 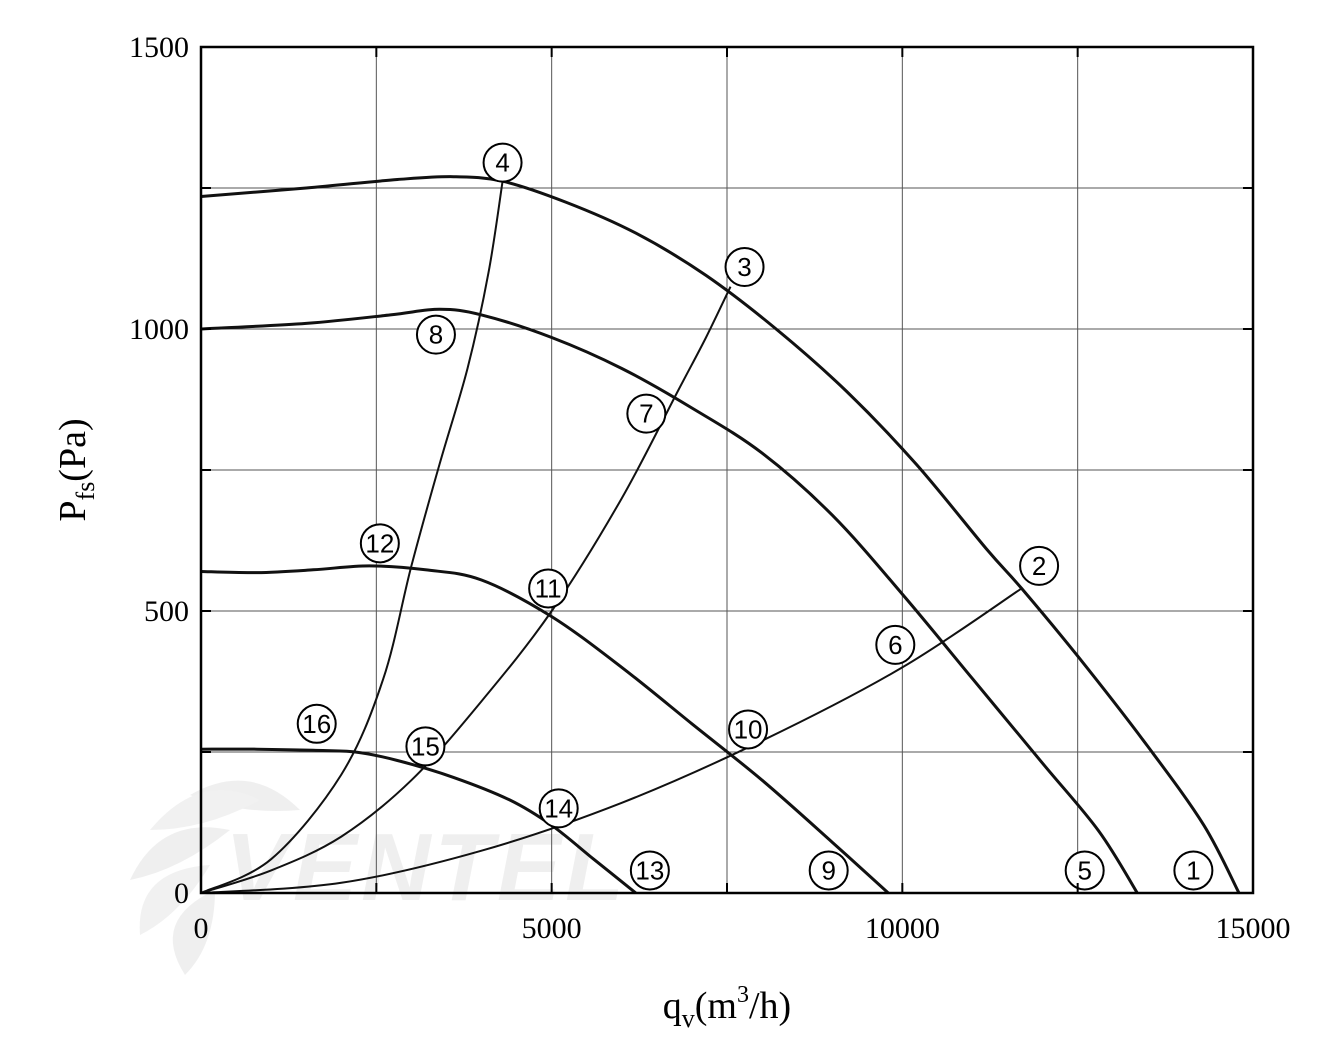 I want to click on marker-label: 9, so click(x=828, y=870).